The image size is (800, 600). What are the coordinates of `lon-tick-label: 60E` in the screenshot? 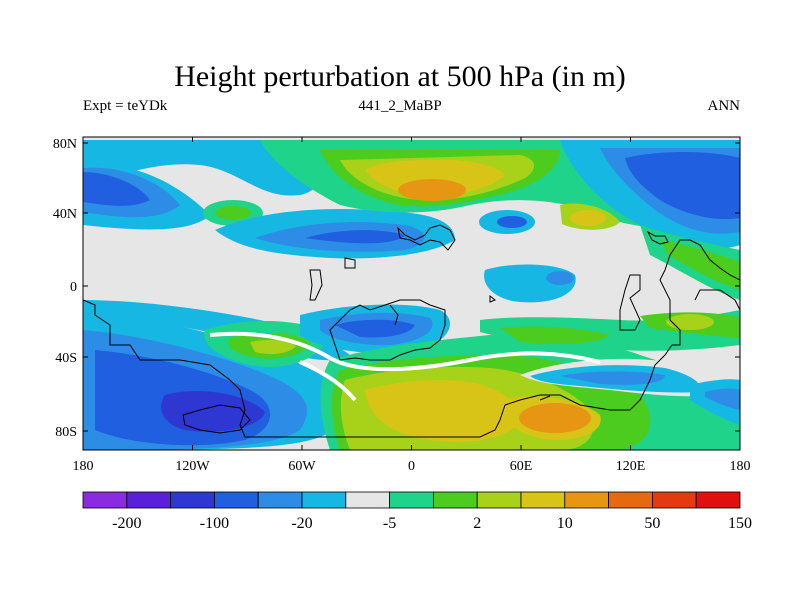 It's located at (521, 466).